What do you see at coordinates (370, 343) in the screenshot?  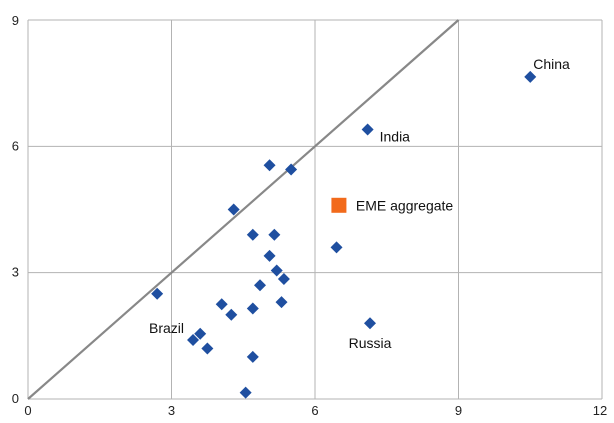 I see `point-label: Russia` at bounding box center [370, 343].